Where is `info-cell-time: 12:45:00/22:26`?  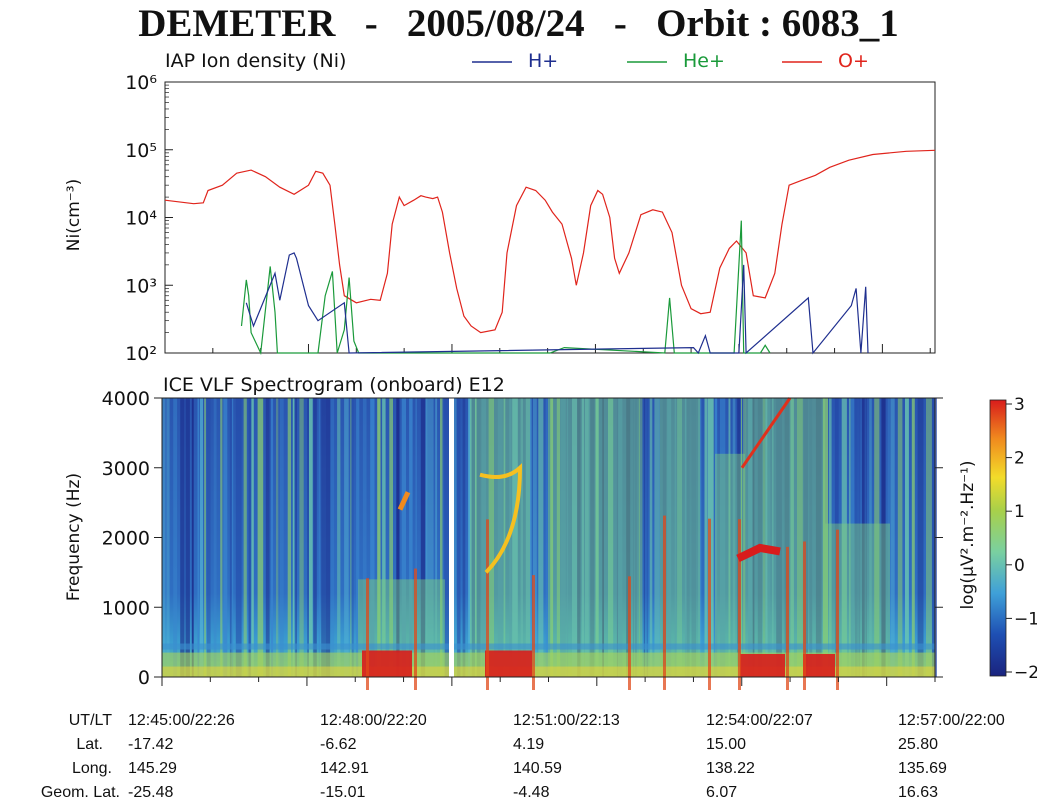 info-cell-time: 12:45:00/22:26 is located at coordinates (181, 720).